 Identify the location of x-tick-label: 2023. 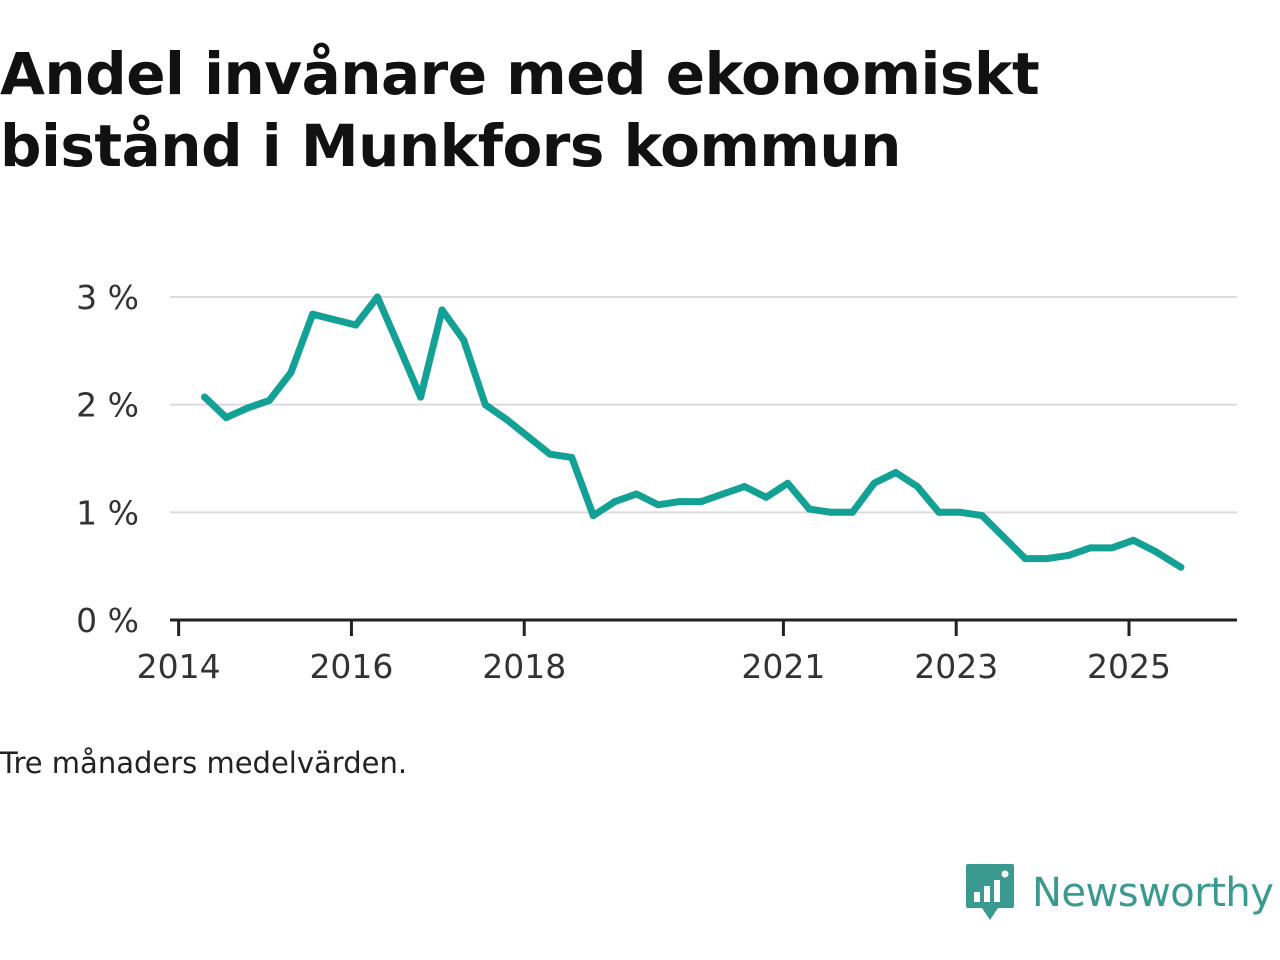
(956, 666).